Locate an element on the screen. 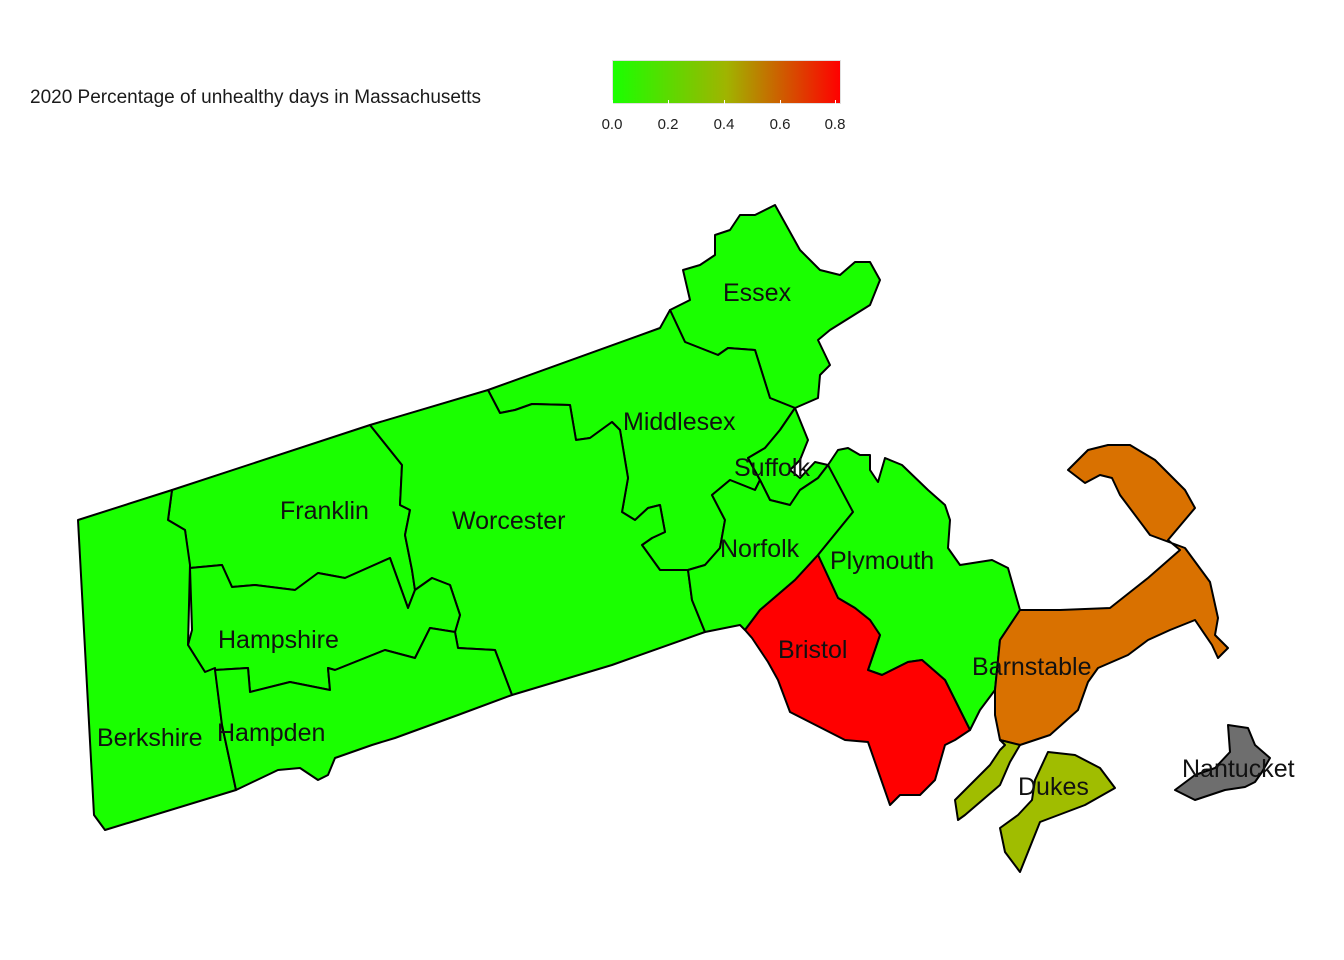  county-berkshire-label: Berkshire is located at coordinates (150, 738).